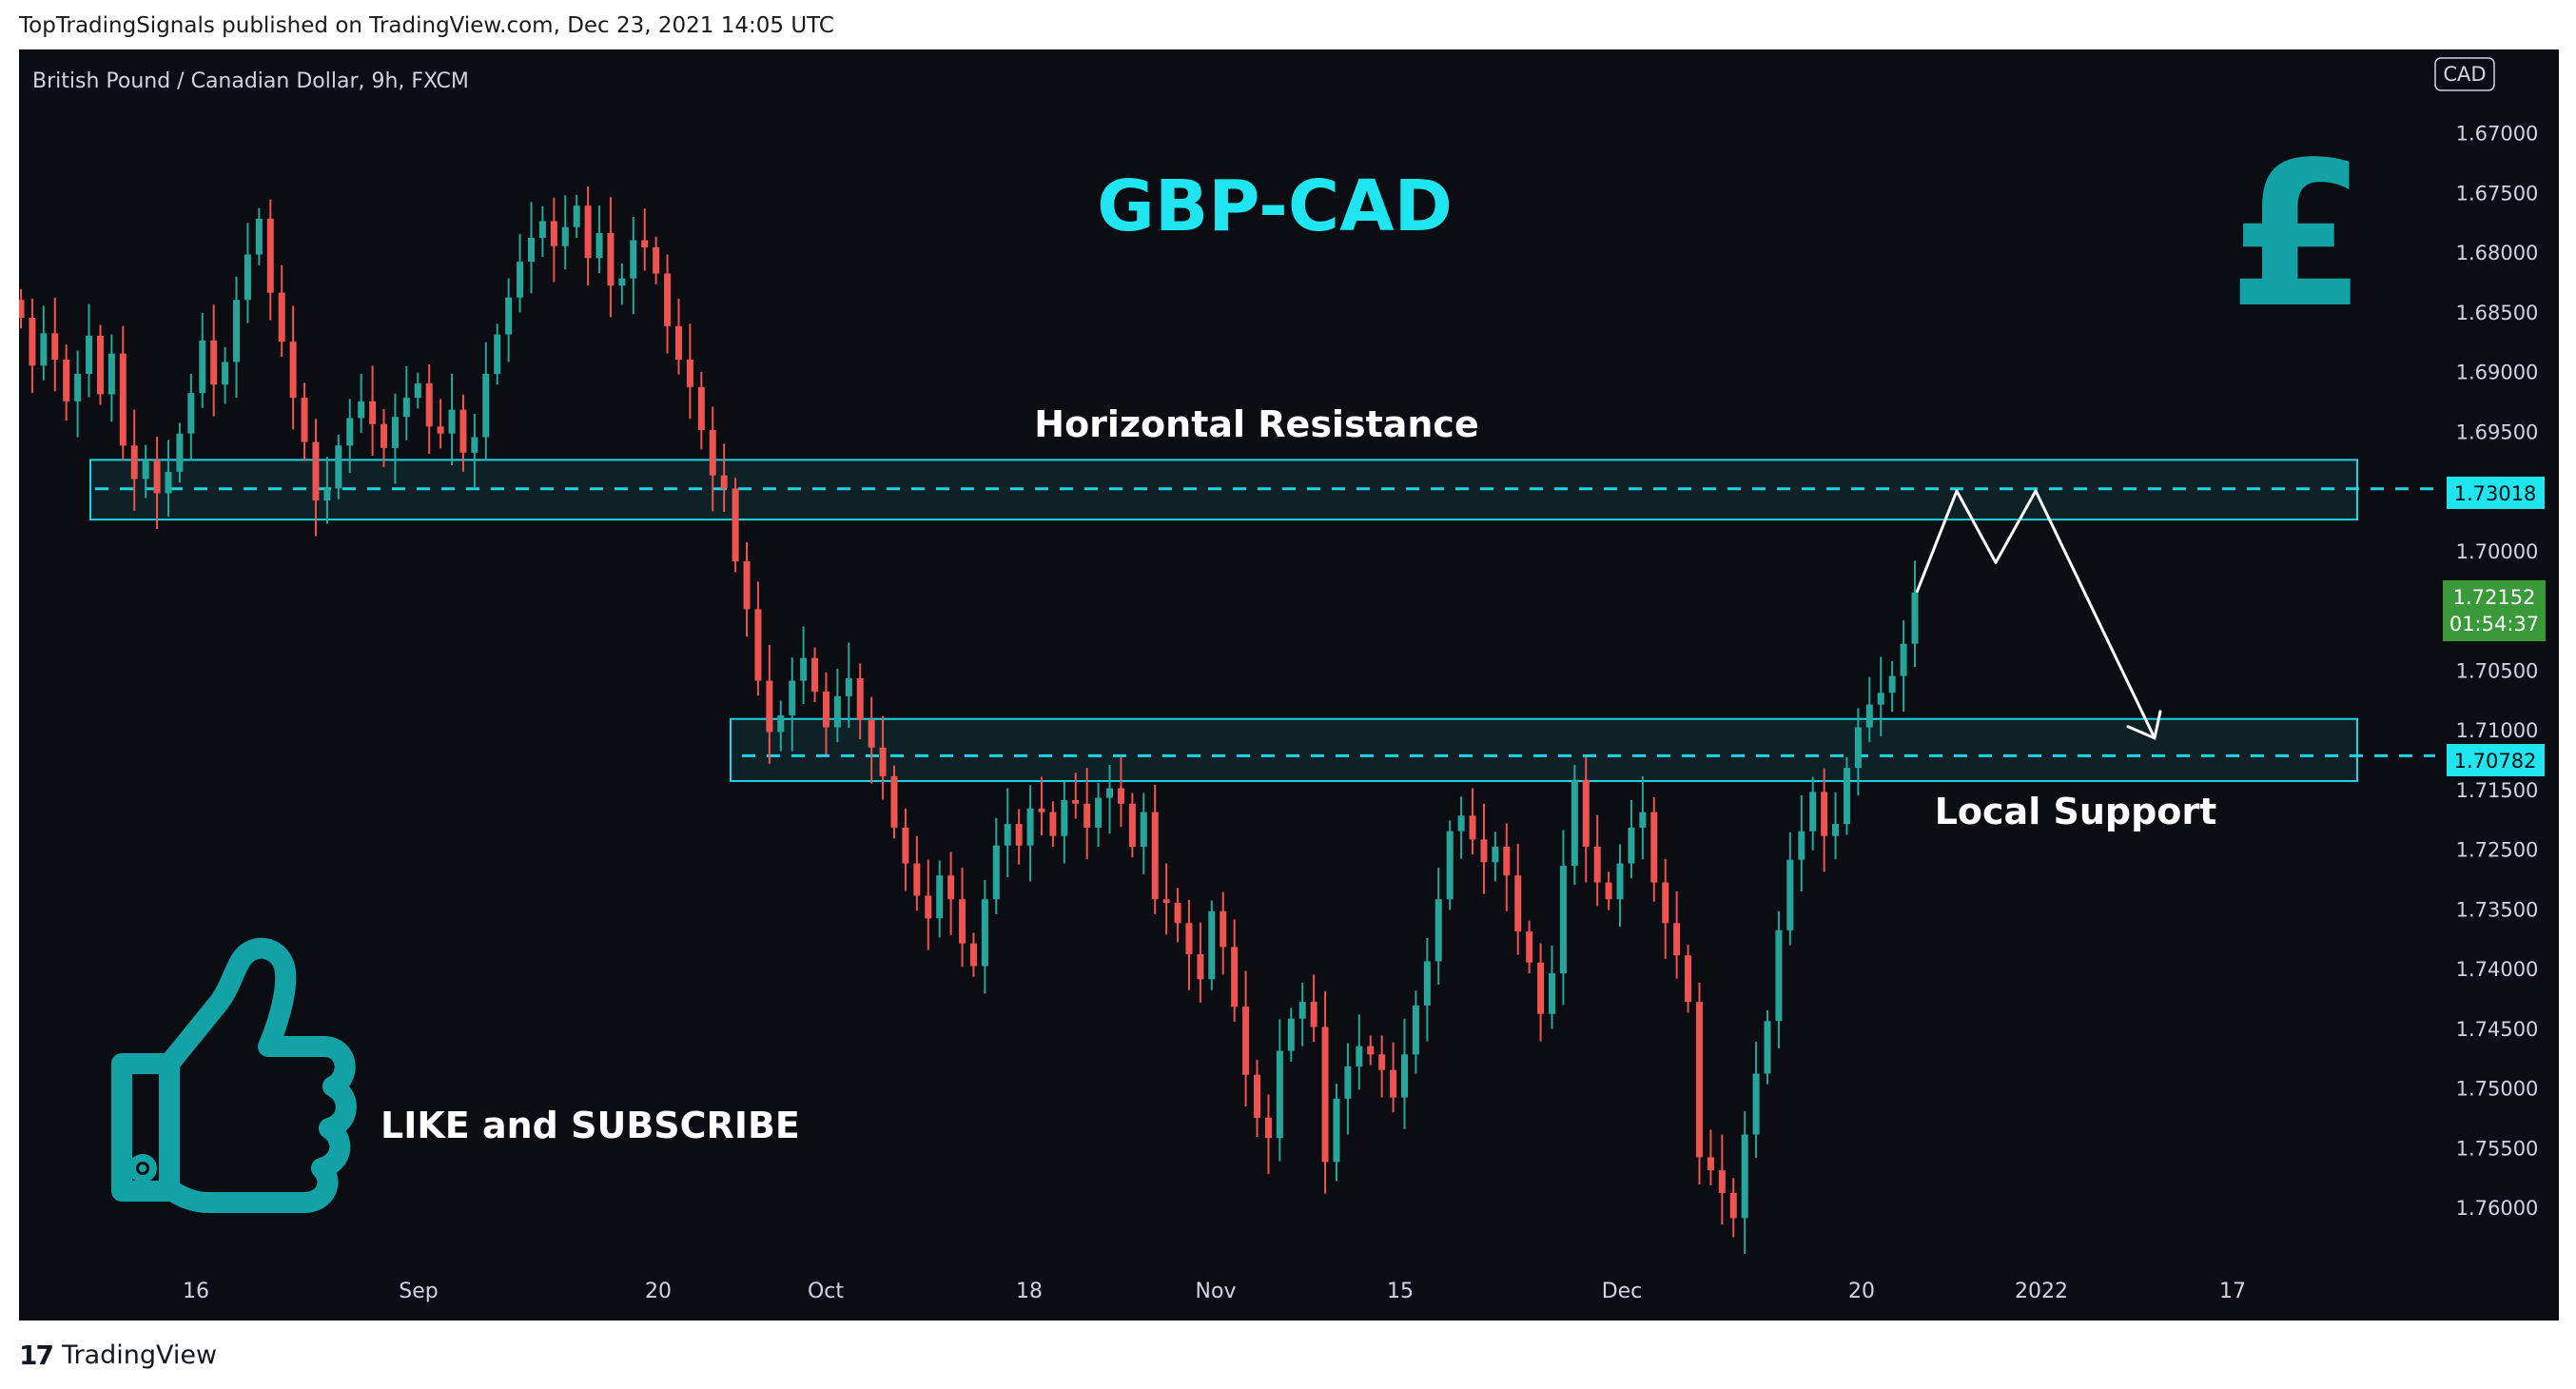  I want to click on price-tick-label: 1.69500, so click(2498, 432).